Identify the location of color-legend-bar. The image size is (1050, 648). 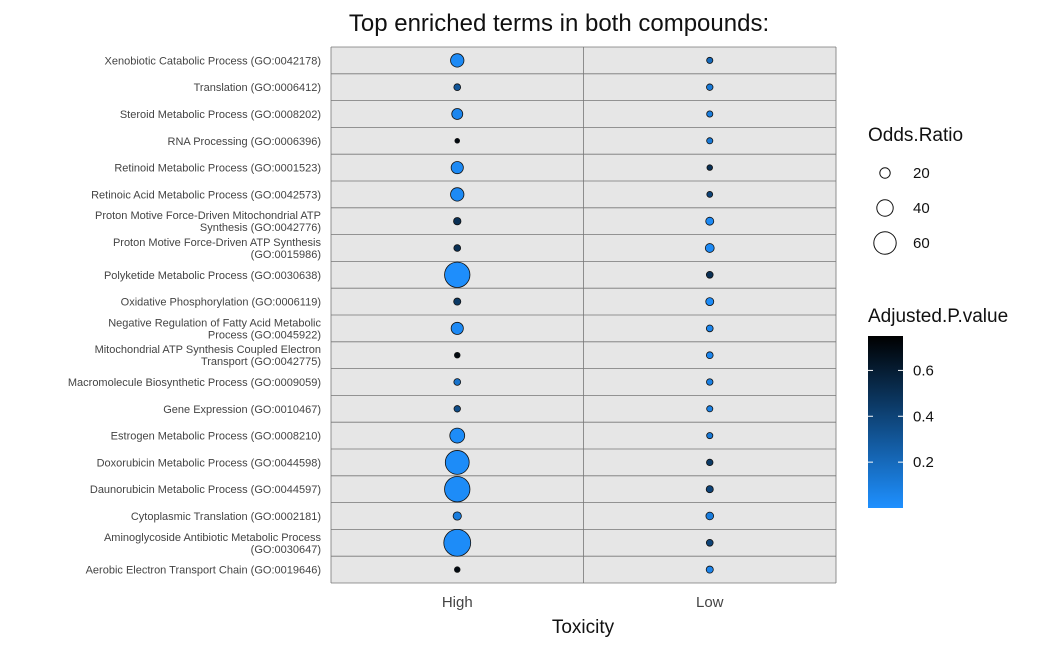
(885, 422).